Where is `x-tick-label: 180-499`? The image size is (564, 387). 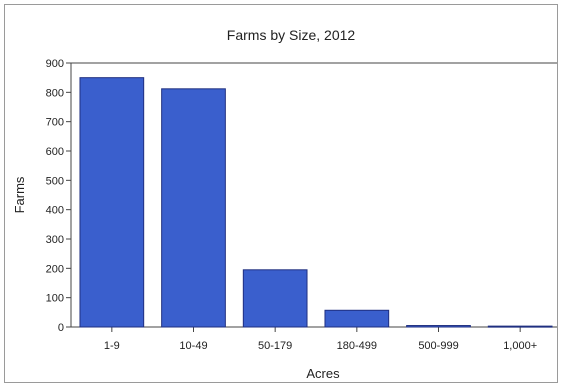
x-tick-label: 180-499 is located at coordinates (357, 346).